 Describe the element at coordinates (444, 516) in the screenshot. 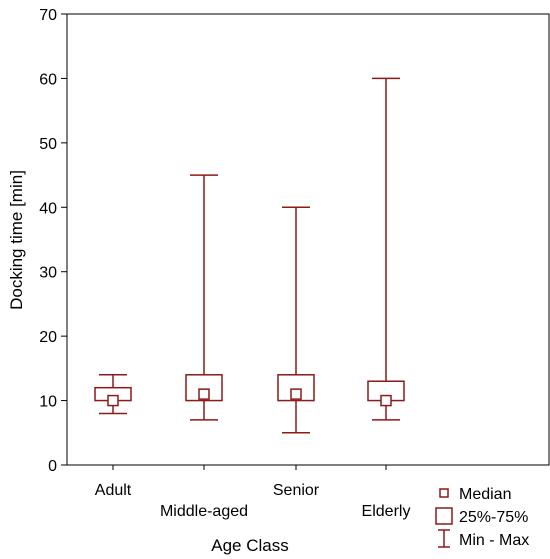

I see `legend-box-icon` at that location.